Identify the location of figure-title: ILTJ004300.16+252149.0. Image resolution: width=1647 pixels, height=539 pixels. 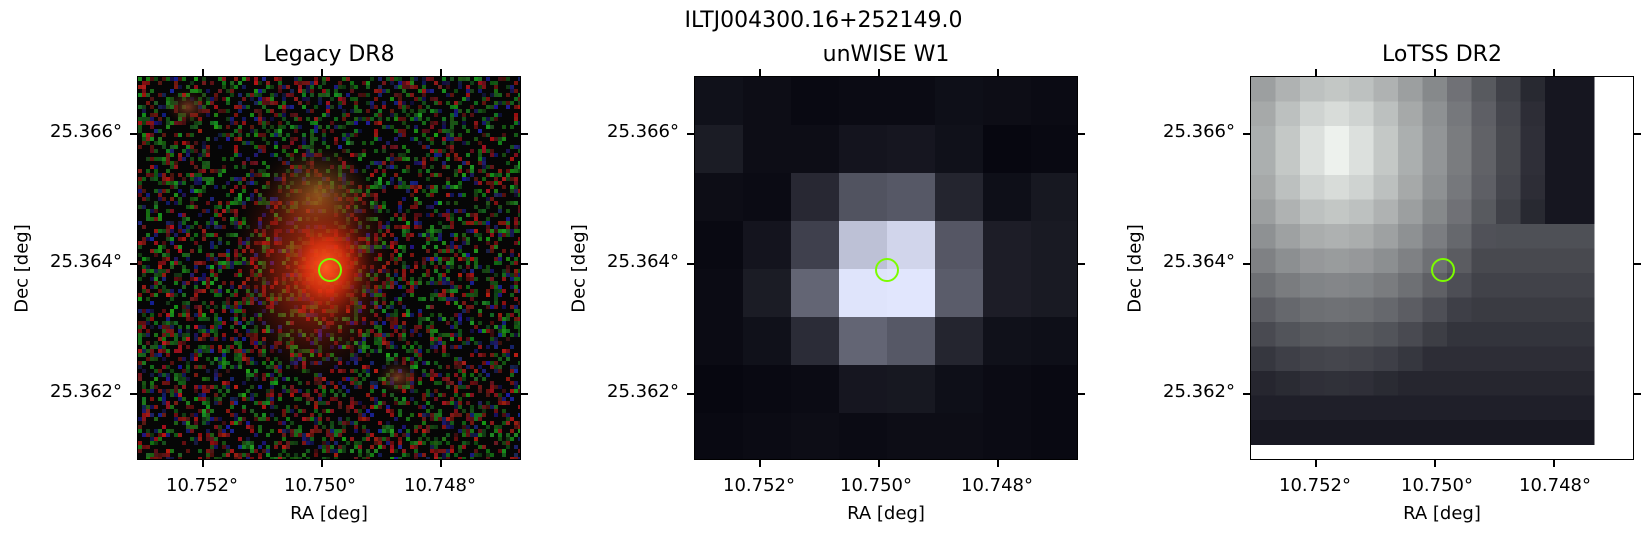
(823, 20).